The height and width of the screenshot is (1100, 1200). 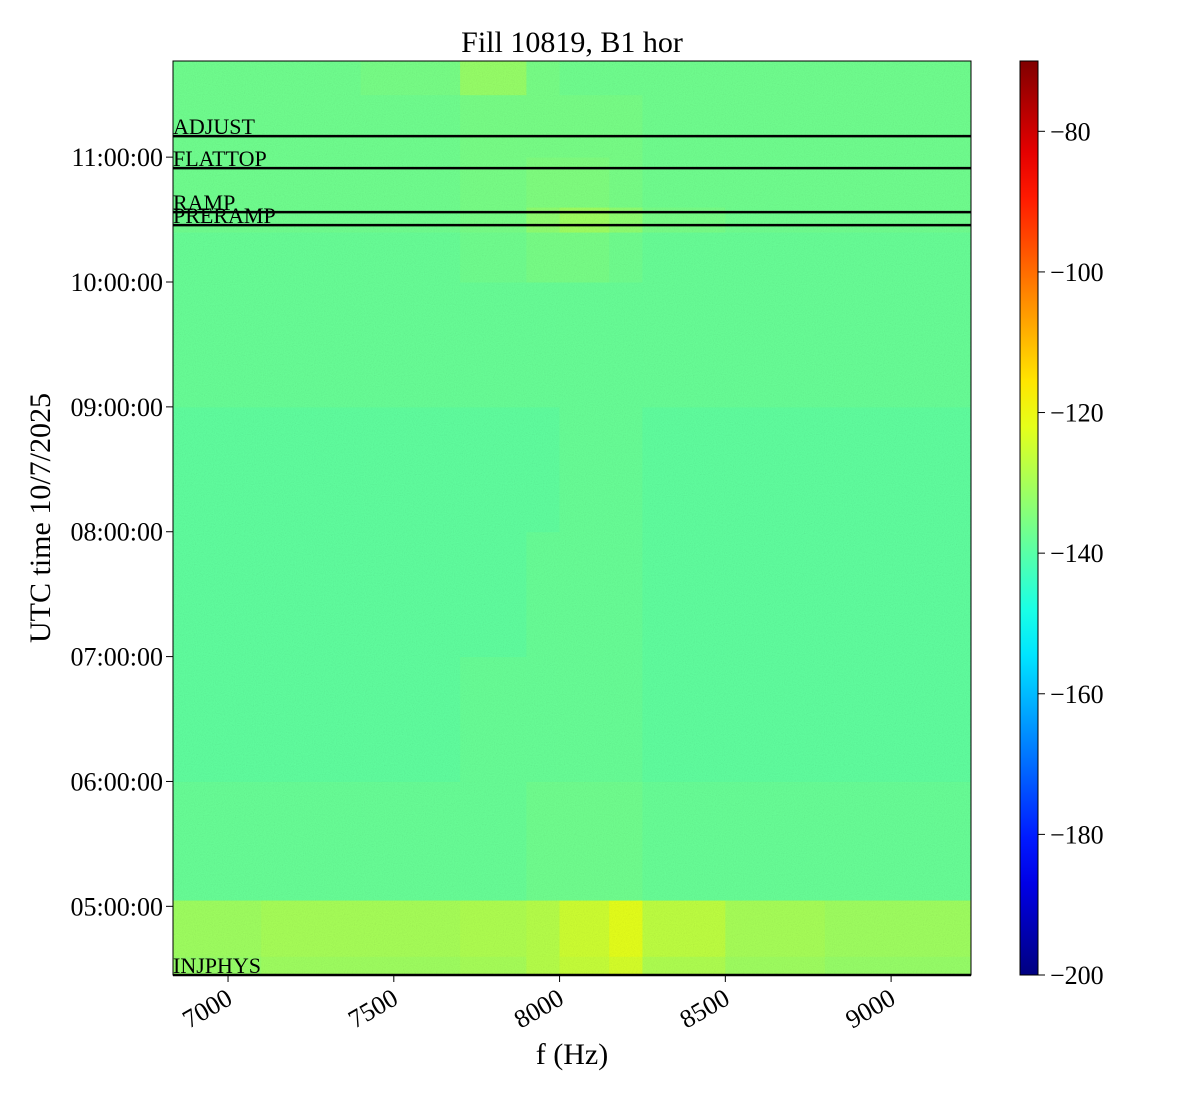 What do you see at coordinates (373, 1008) in the screenshot?
I see `x-tick-label: 7500` at bounding box center [373, 1008].